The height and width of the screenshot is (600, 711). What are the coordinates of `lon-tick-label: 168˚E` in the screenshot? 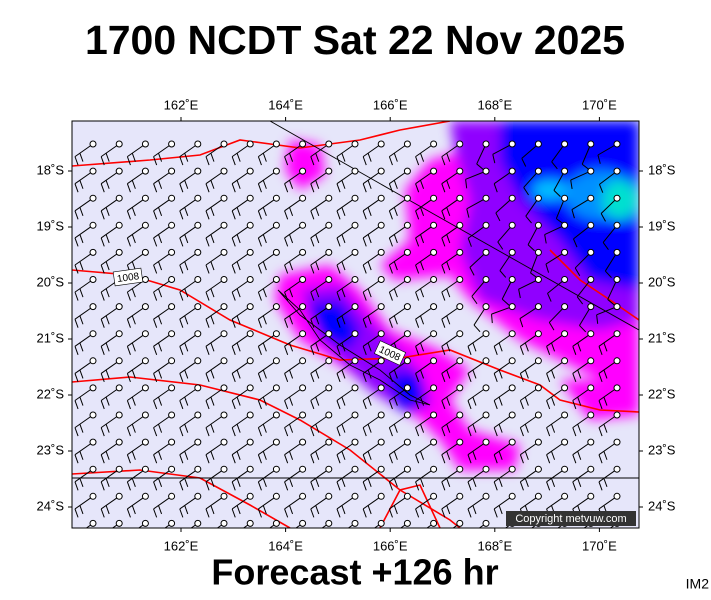 It's located at (494, 104).